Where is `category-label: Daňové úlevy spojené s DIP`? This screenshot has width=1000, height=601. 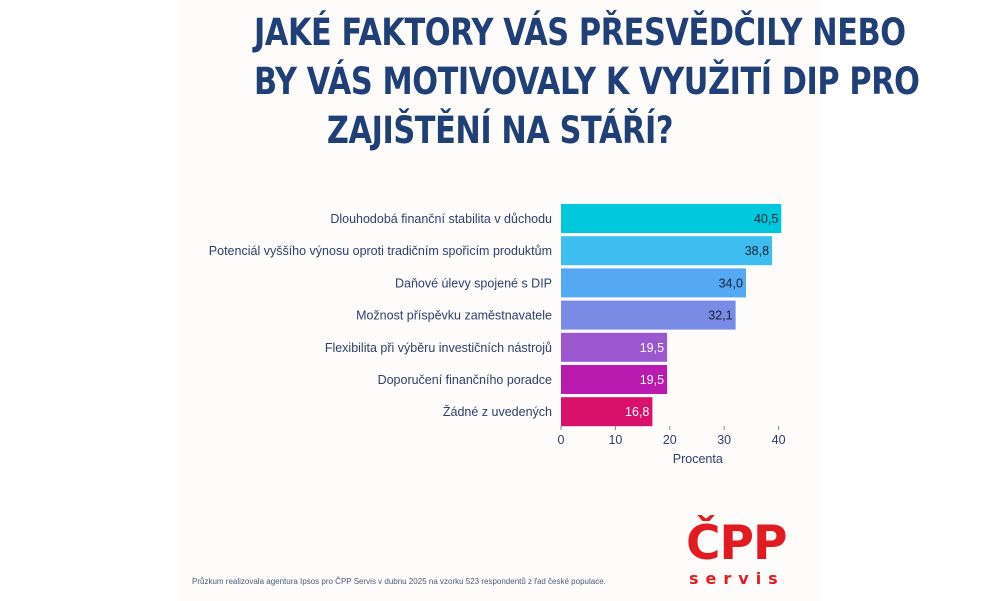
category-label: Daňové úlevy spojené s DIP is located at coordinates (473, 283).